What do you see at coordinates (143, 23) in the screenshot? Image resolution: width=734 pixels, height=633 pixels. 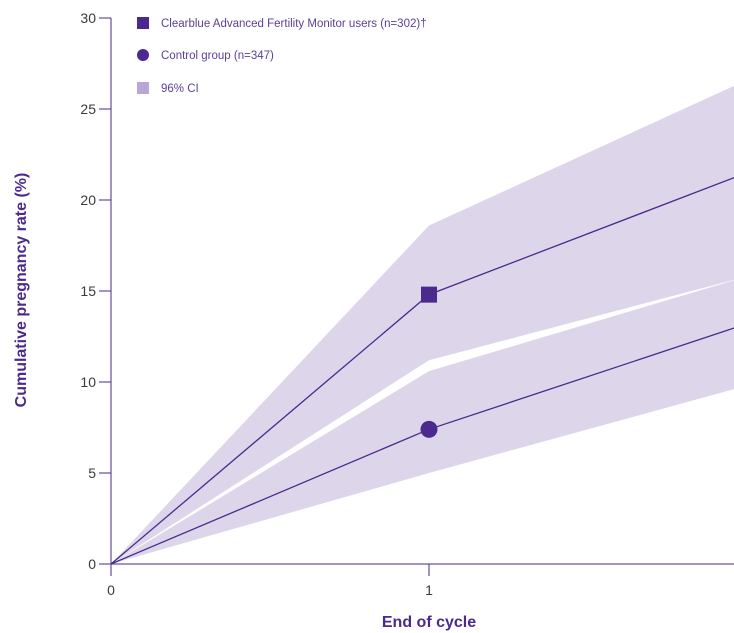 I see `legend-swatch-square` at bounding box center [143, 23].